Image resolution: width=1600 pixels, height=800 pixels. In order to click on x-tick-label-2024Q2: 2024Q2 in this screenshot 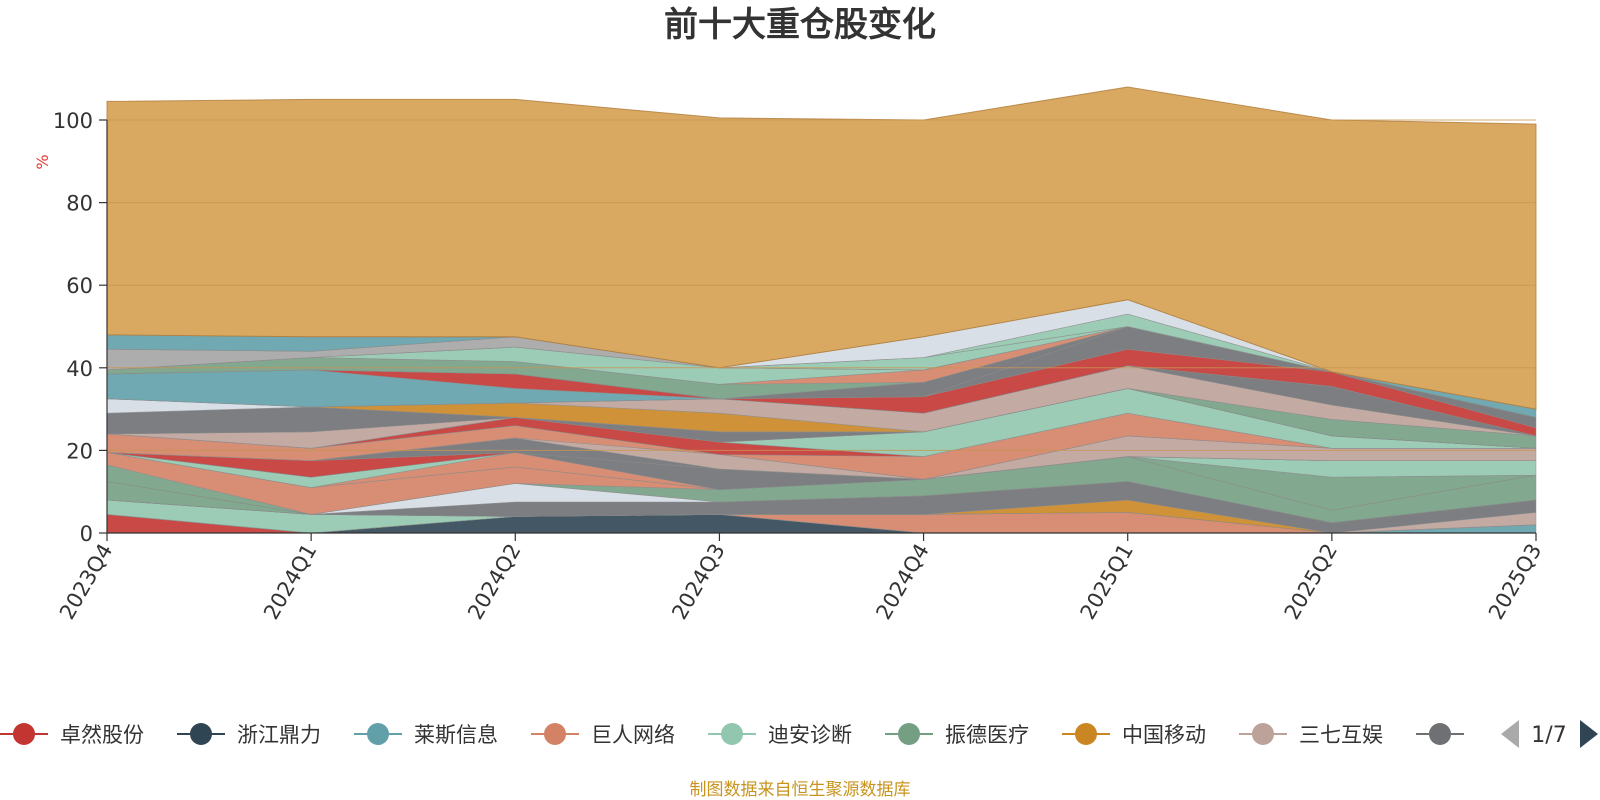, I will do `click(494, 582)`.